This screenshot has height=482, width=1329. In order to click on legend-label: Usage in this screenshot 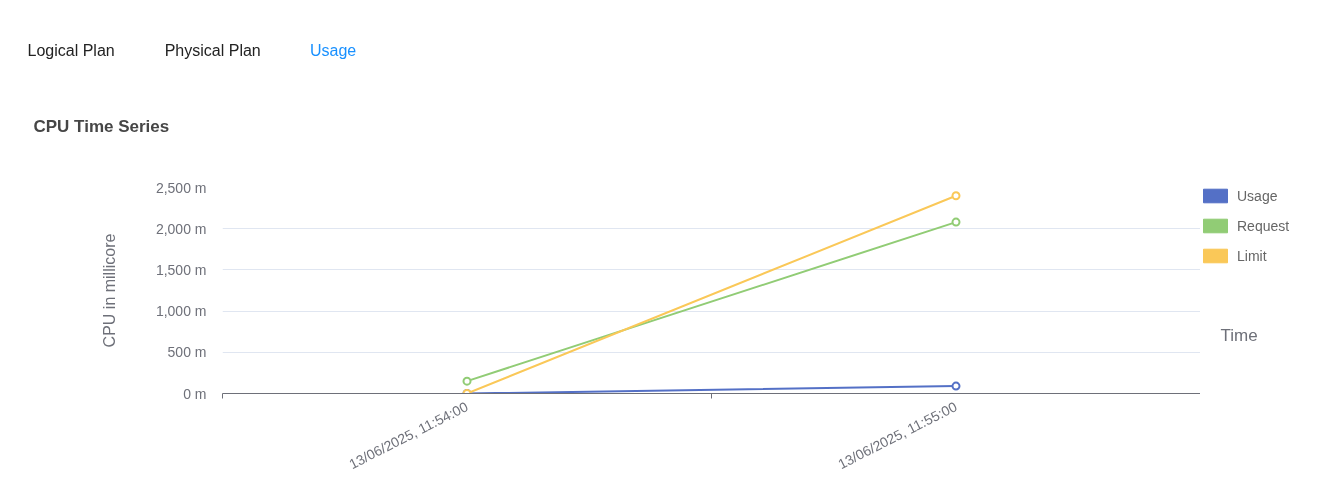, I will do `click(1257, 195)`.